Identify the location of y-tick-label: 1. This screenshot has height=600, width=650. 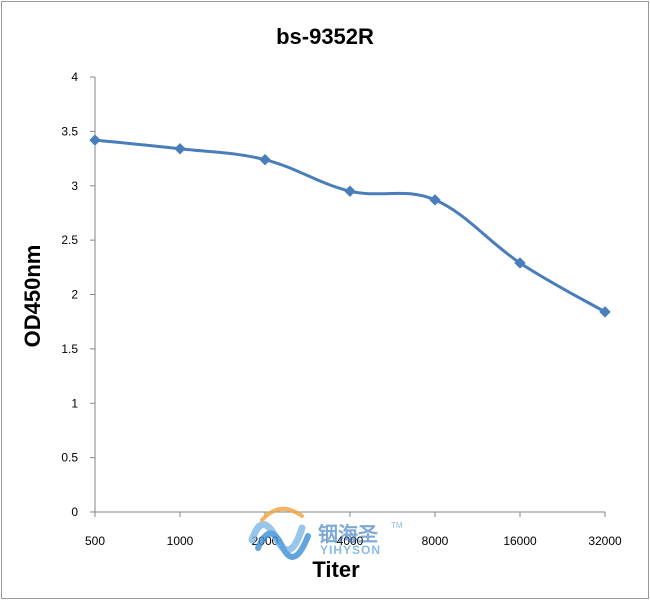
(74, 403).